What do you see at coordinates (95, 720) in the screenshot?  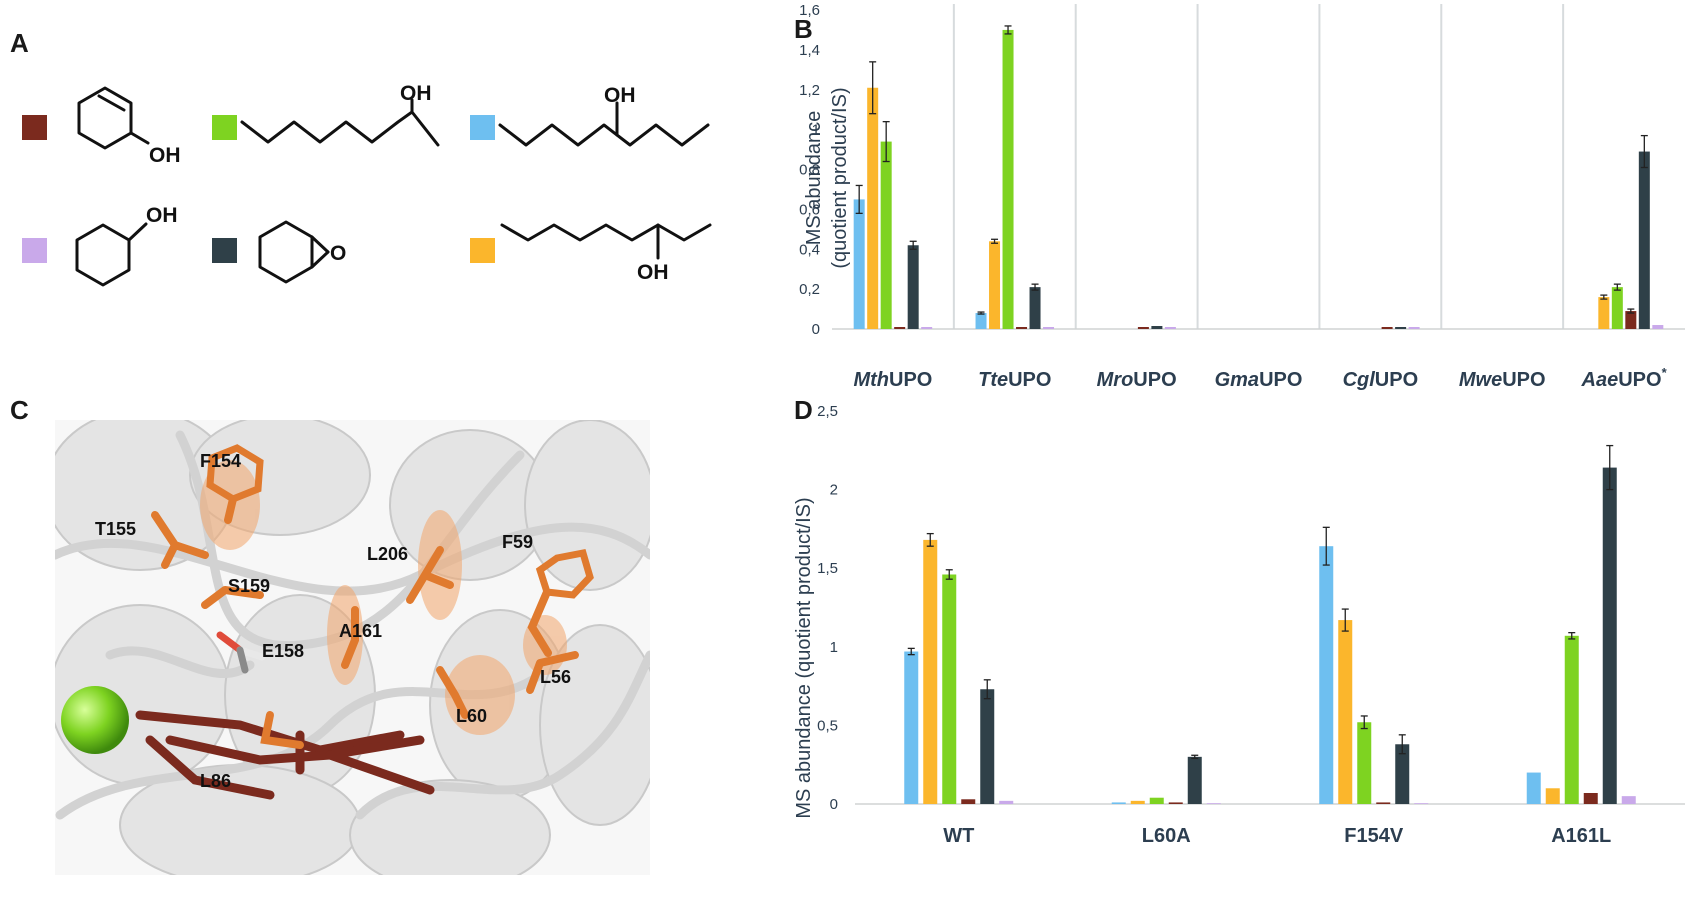 I see `metal-ion-sphere` at bounding box center [95, 720].